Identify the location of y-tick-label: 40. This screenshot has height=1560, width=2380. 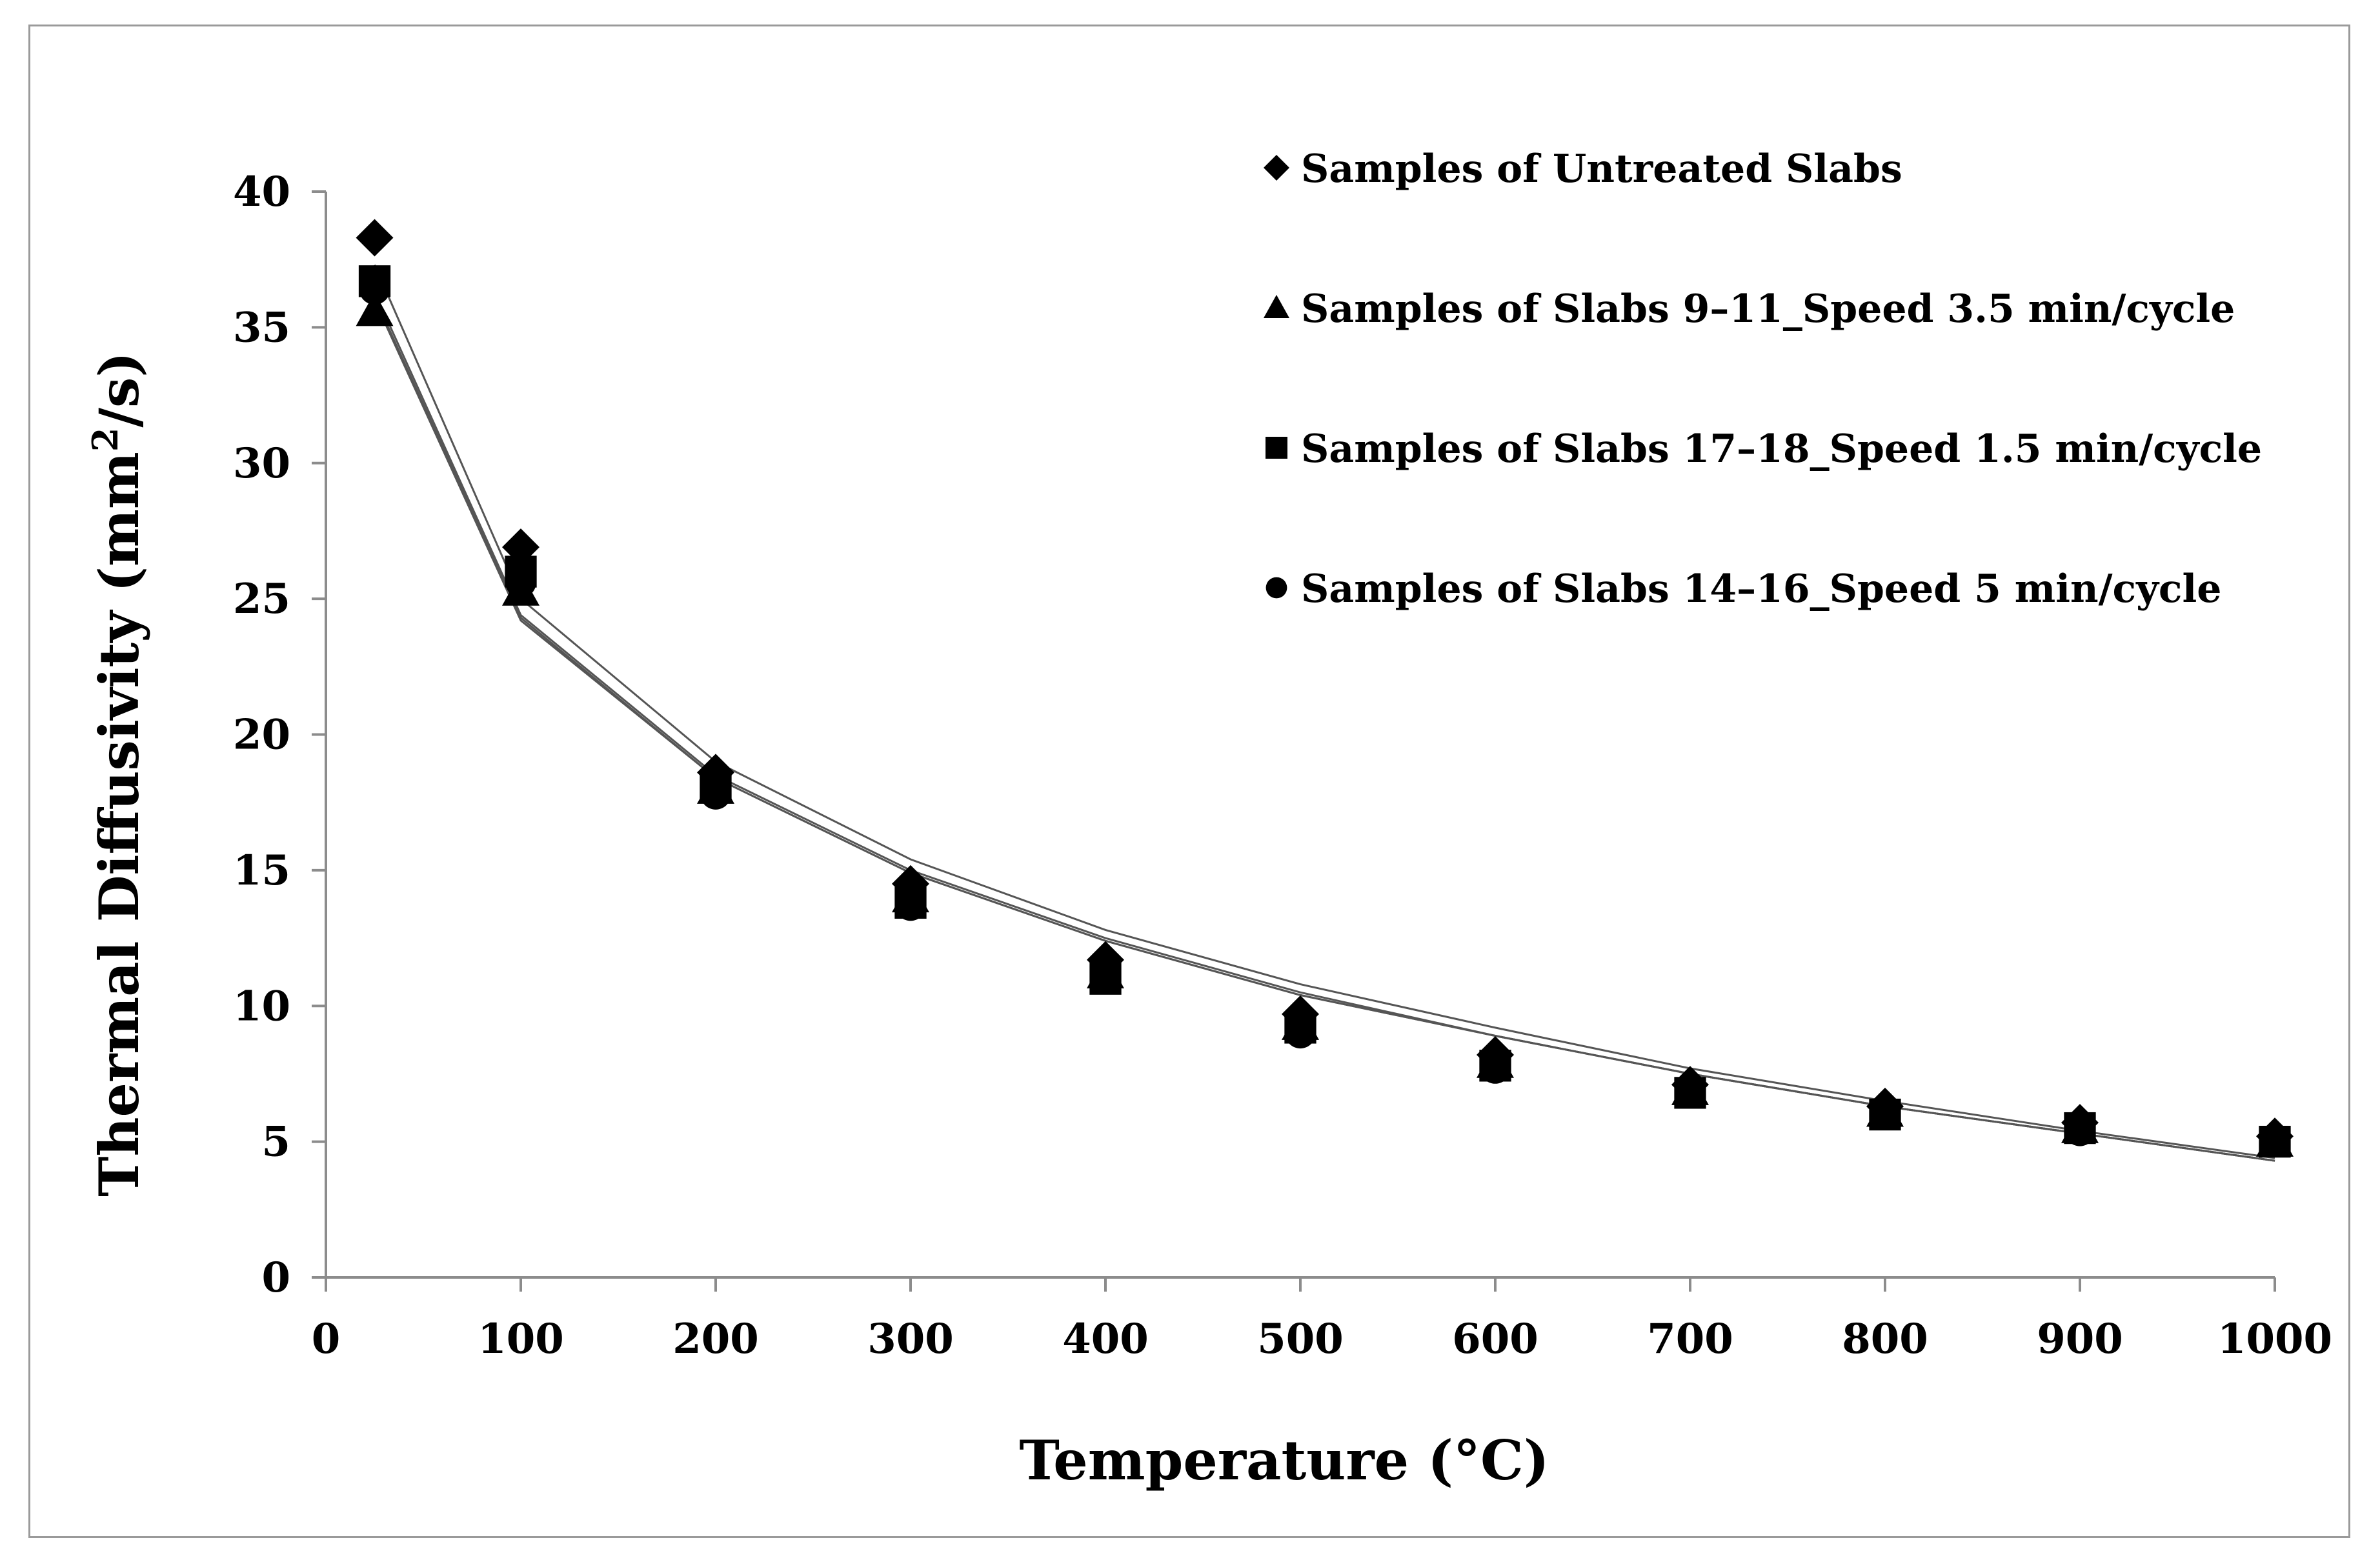
(261, 192).